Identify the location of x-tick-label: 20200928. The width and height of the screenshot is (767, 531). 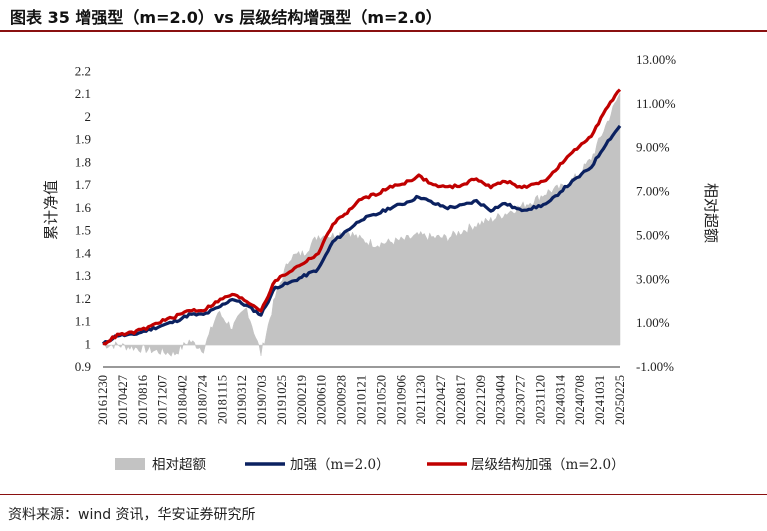
(342, 400).